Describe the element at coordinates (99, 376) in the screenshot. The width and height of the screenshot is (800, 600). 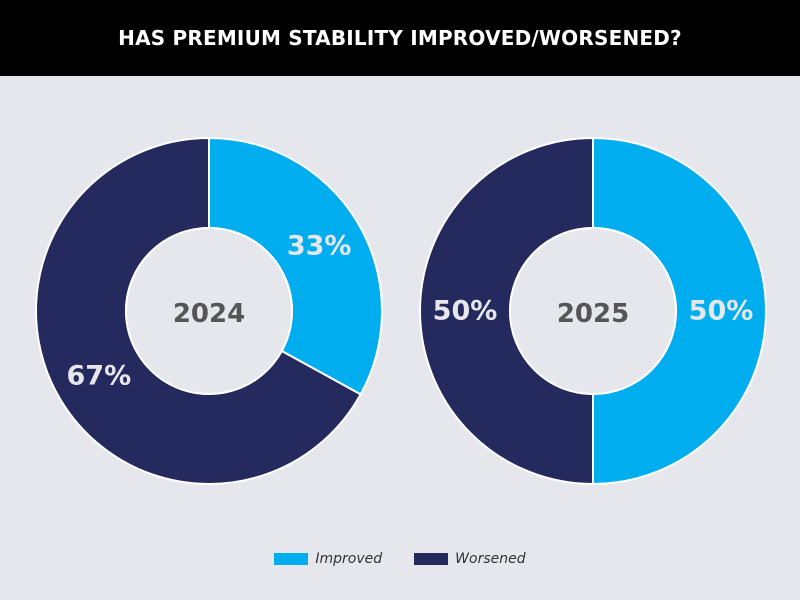
I see `slice-label-worsened-2024: 67%` at that location.